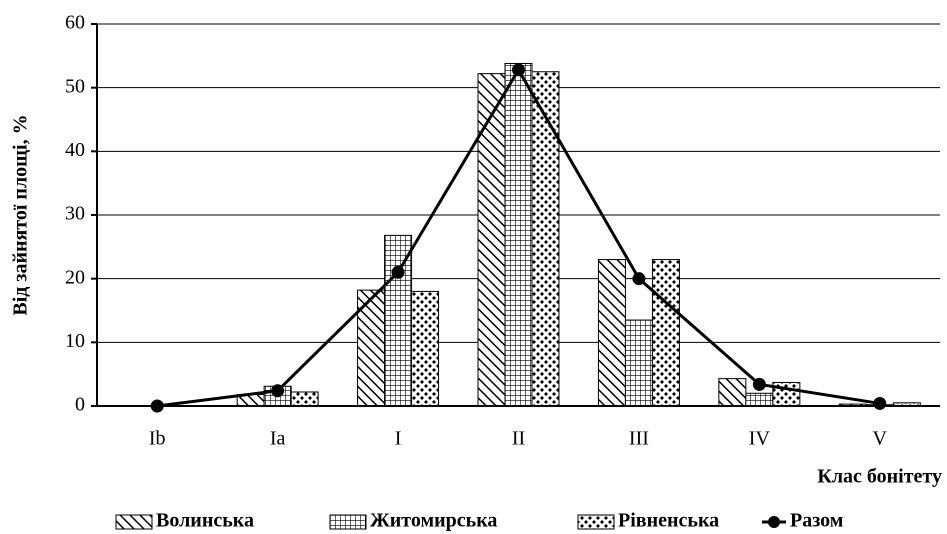 Image resolution: width=947 pixels, height=534 pixels. What do you see at coordinates (75, 23) in the screenshot?
I see `y-tick-label: 60` at bounding box center [75, 23].